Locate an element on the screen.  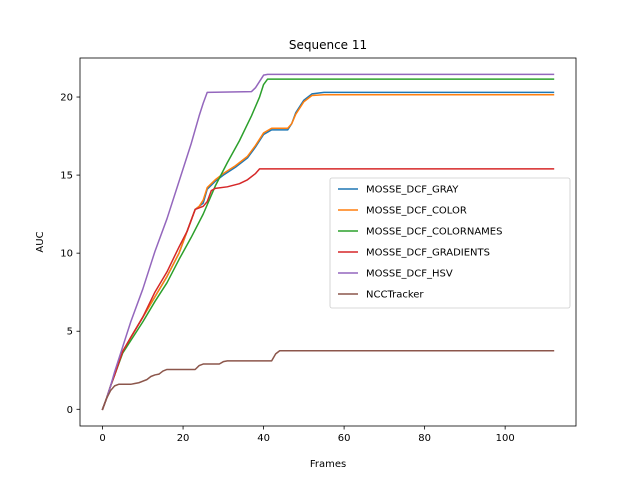
y-tick-label: 20 is located at coordinates (66, 98).